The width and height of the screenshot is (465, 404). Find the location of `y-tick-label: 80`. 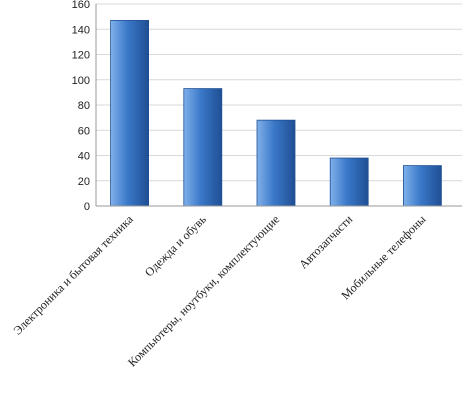

y-tick-label: 80 is located at coordinates (84, 106).